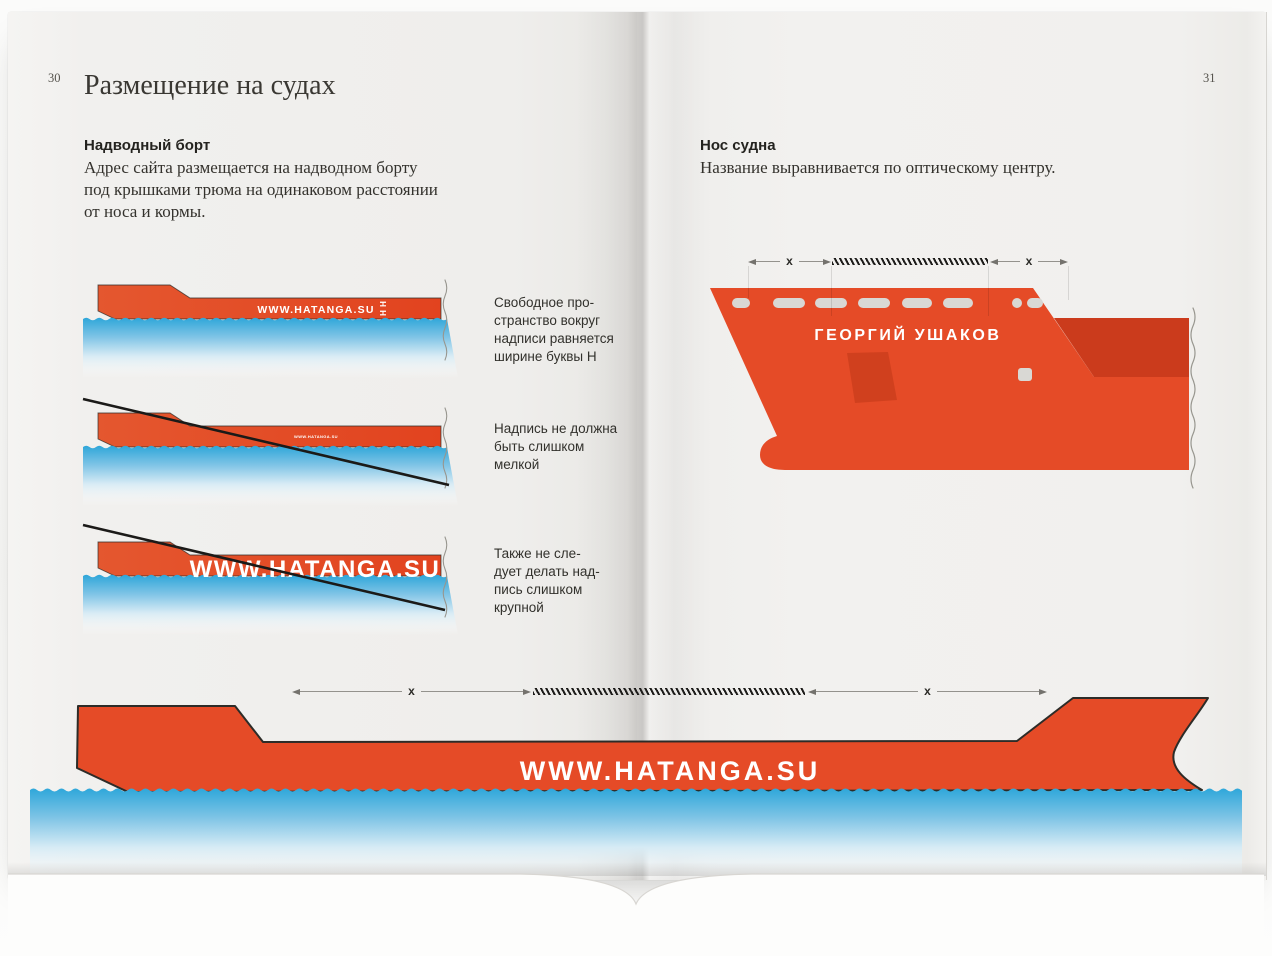 Image resolution: width=1272 pixels, height=956 pixels. I want to click on ship-name-label: ГЕОРГИЙ УШАКОВ, so click(907, 334).